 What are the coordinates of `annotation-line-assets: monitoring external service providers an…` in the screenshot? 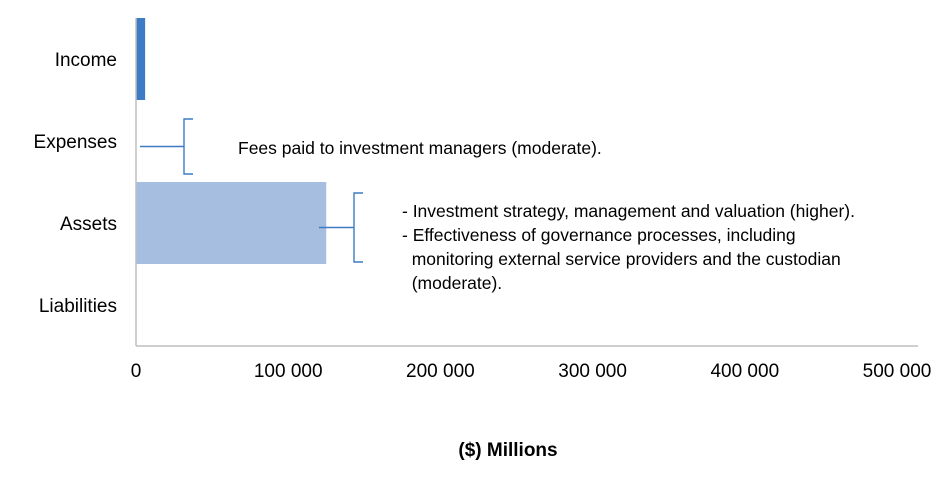 It's located at (621, 259).